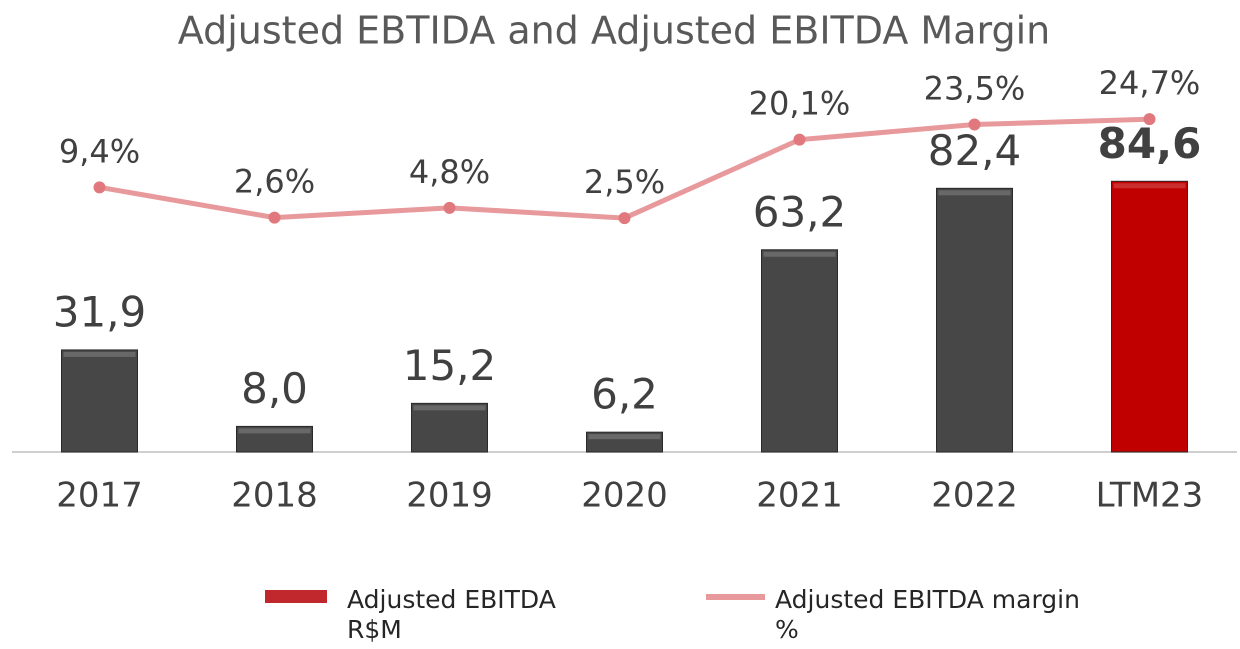 This screenshot has height=649, width=1240. What do you see at coordinates (1150, 83) in the screenshot?
I see `data-label: 24,7%` at bounding box center [1150, 83].